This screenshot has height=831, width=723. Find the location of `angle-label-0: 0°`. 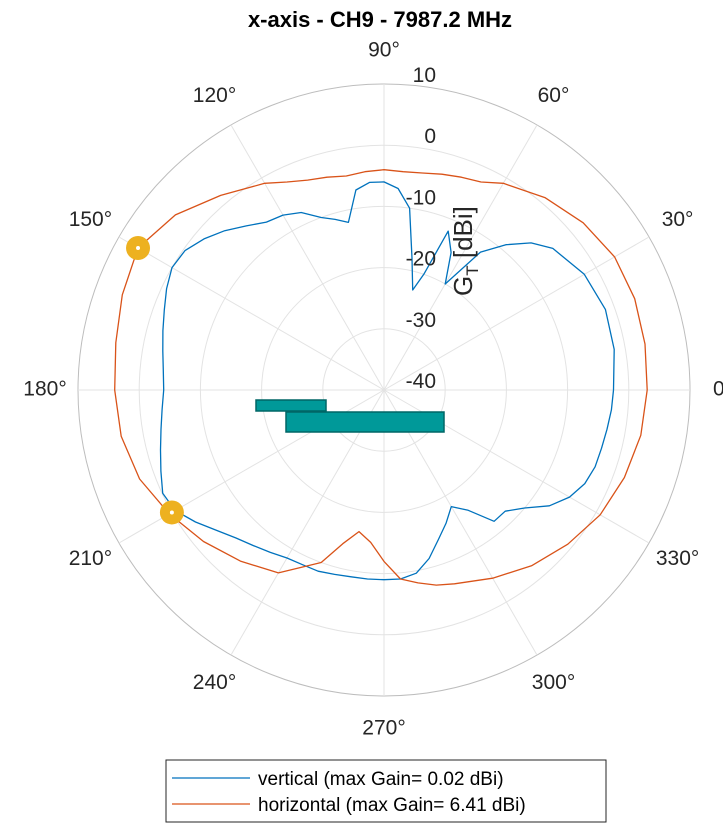

angle-label-0: 0° is located at coordinates (718, 389).